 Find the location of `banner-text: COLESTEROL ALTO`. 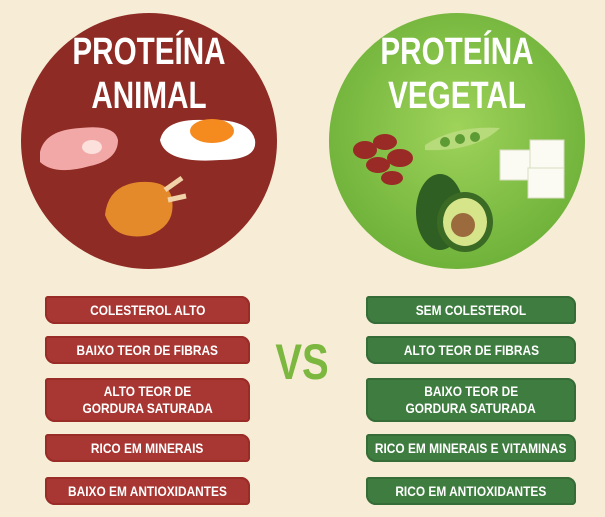

banner-text: COLESTEROL ALTO is located at coordinates (147, 309).